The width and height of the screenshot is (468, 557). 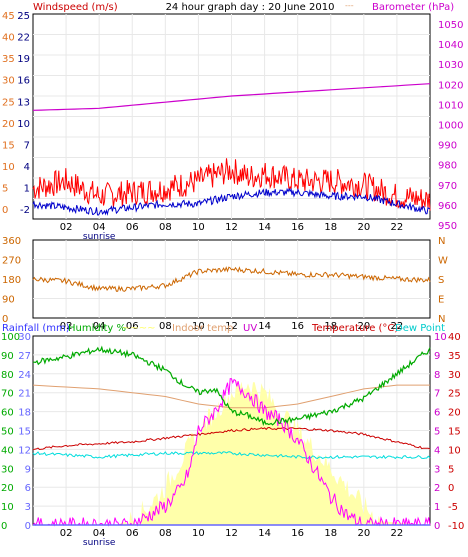 What do you see at coordinates (420, 328) in the screenshot?
I see `panel3-legend: Dew Point` at bounding box center [420, 328].